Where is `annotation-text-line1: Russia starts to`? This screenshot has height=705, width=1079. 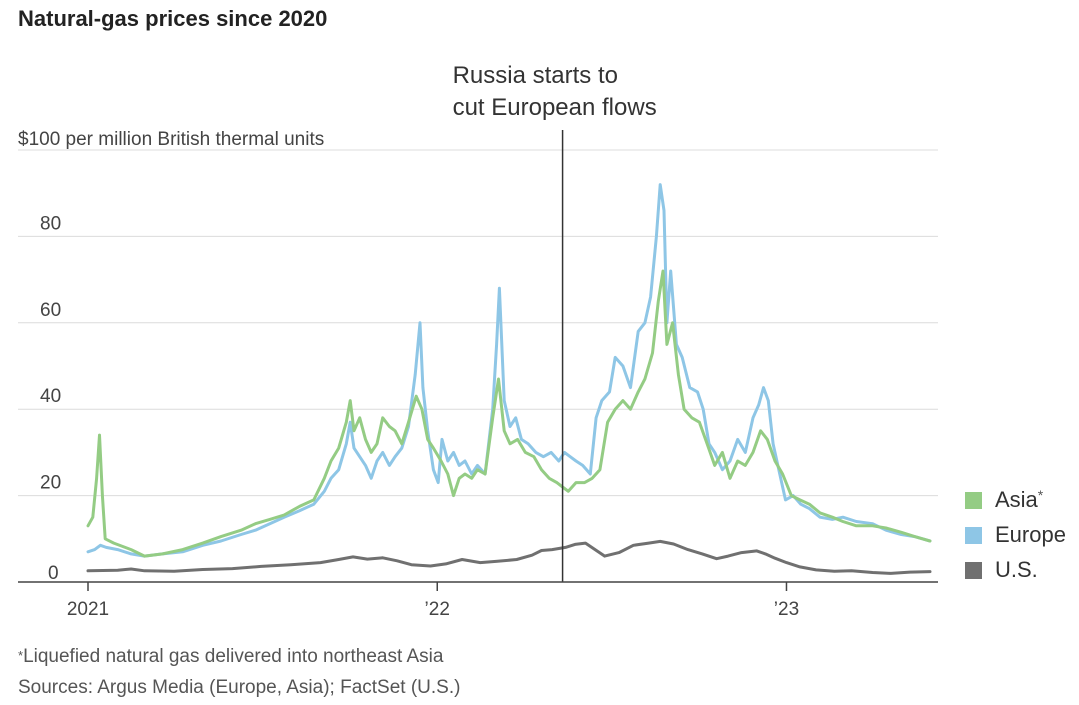
annotation-text-line1: Russia starts to is located at coordinates (535, 75).